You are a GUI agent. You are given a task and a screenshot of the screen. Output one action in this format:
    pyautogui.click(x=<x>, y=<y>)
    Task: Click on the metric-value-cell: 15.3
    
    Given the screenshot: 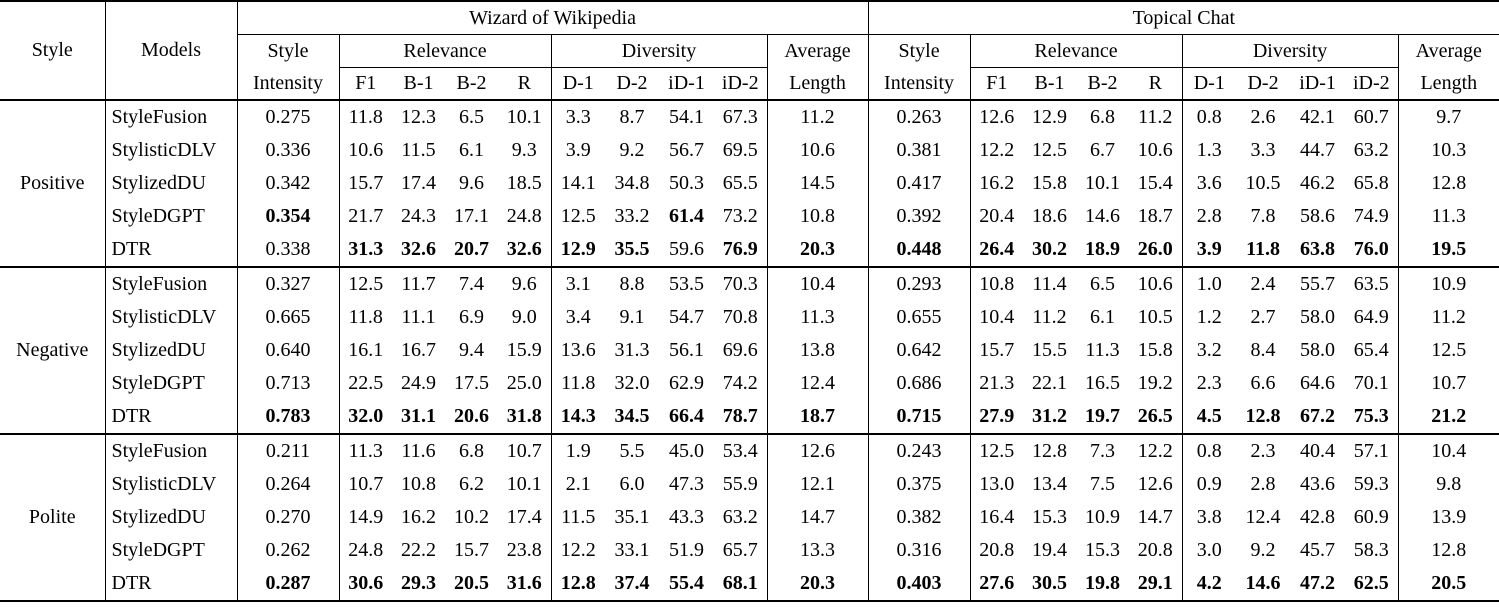 What is the action you would take?
    pyautogui.click(x=1103, y=550)
    